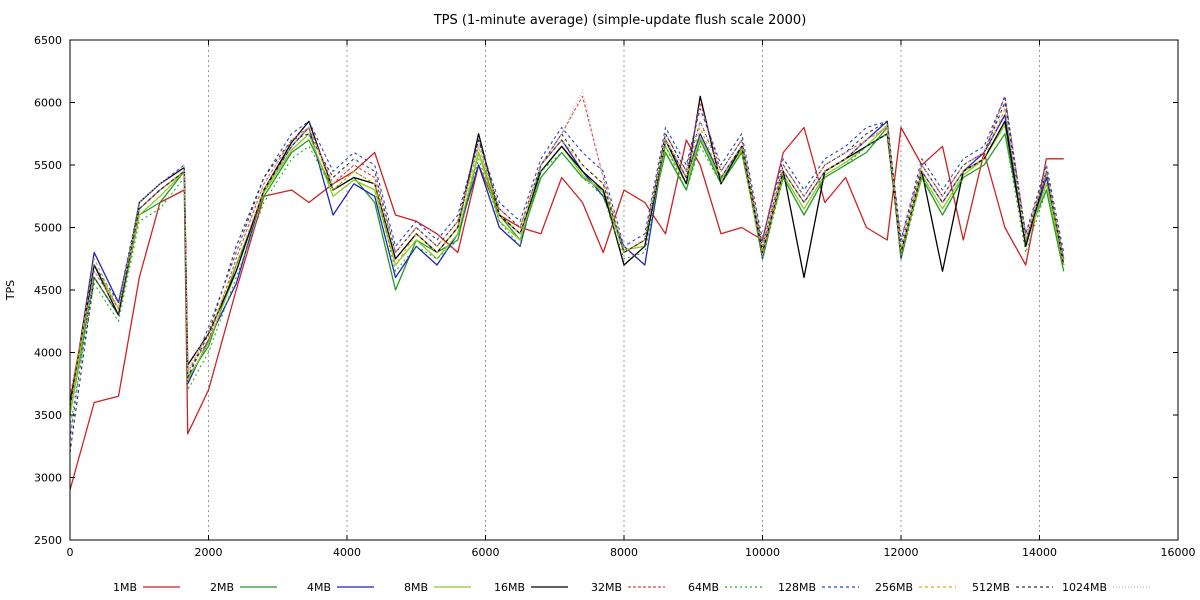 This screenshot has width=1200, height=600. I want to click on y-tick-label: 3000, so click(48, 478).